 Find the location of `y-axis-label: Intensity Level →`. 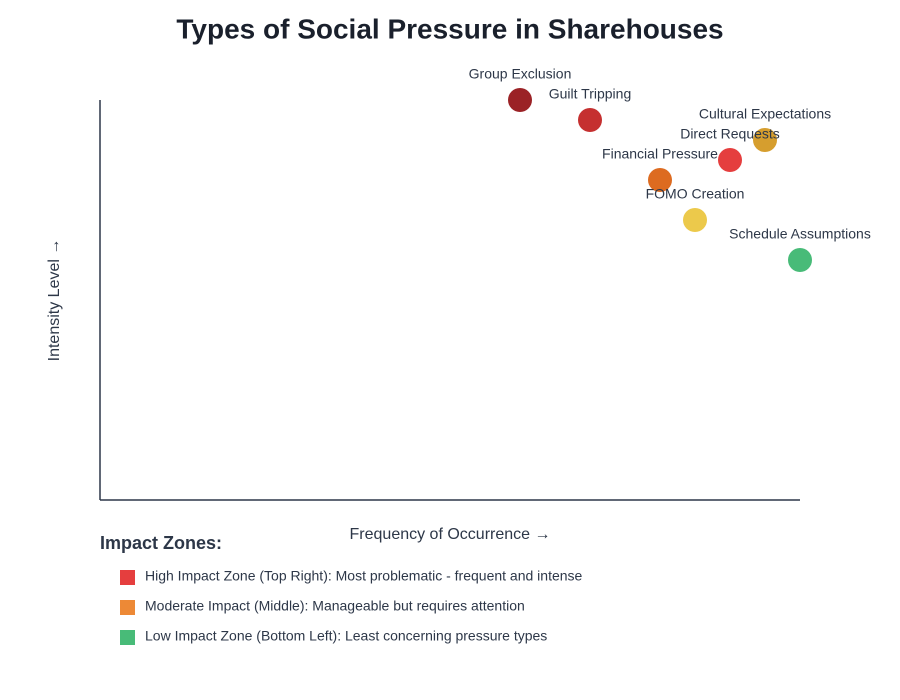

y-axis-label: Intensity Level → is located at coordinates (54, 300).